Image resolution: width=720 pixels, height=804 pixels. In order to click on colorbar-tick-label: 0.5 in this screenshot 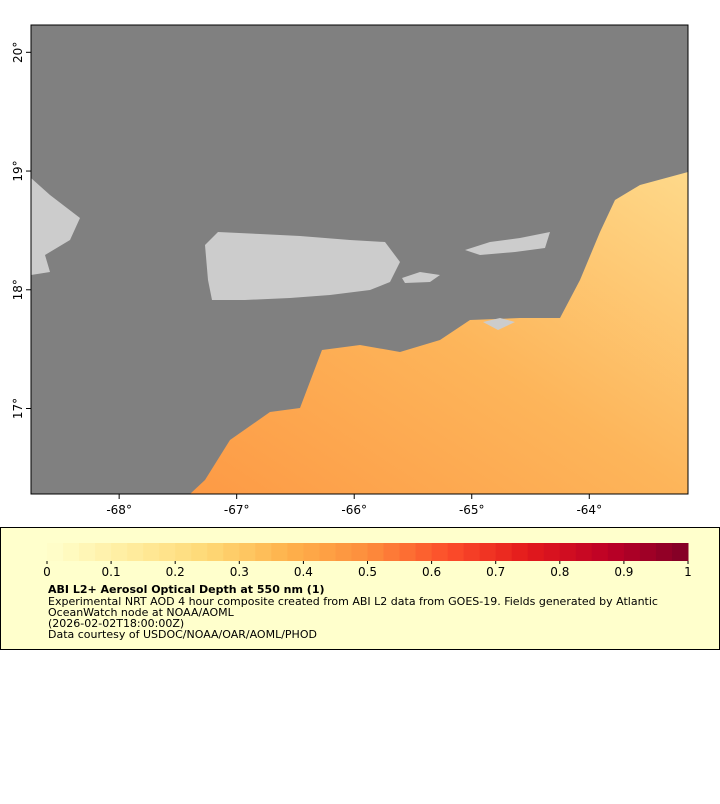, I will do `click(367, 572)`.